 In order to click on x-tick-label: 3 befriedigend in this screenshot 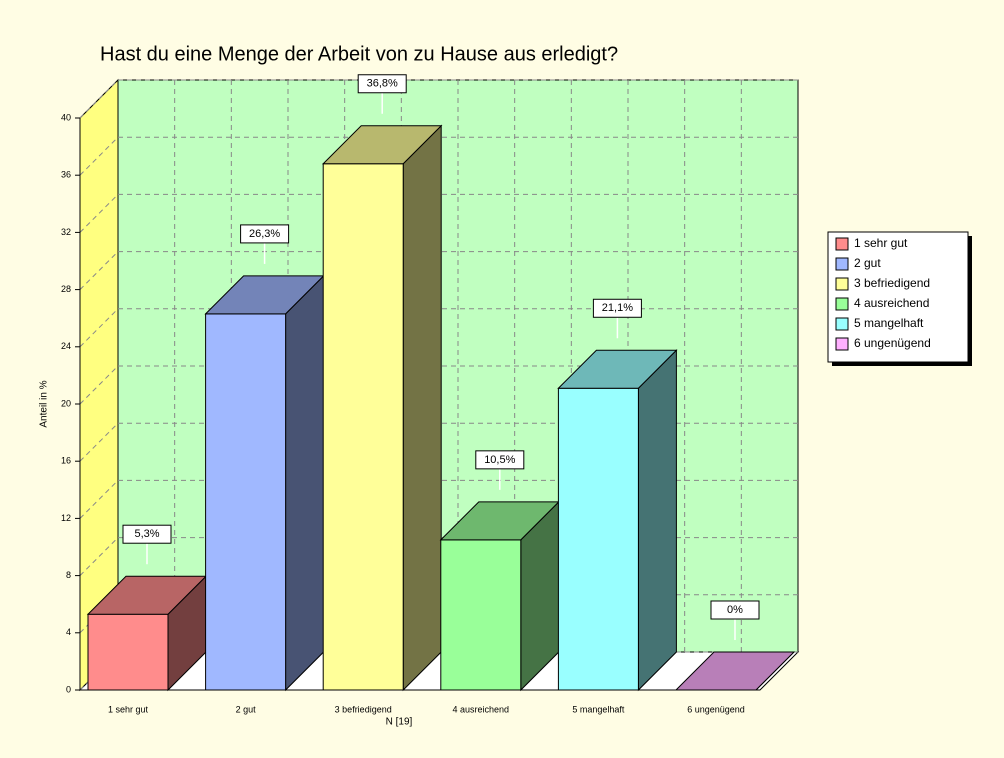, I will do `click(363, 709)`.